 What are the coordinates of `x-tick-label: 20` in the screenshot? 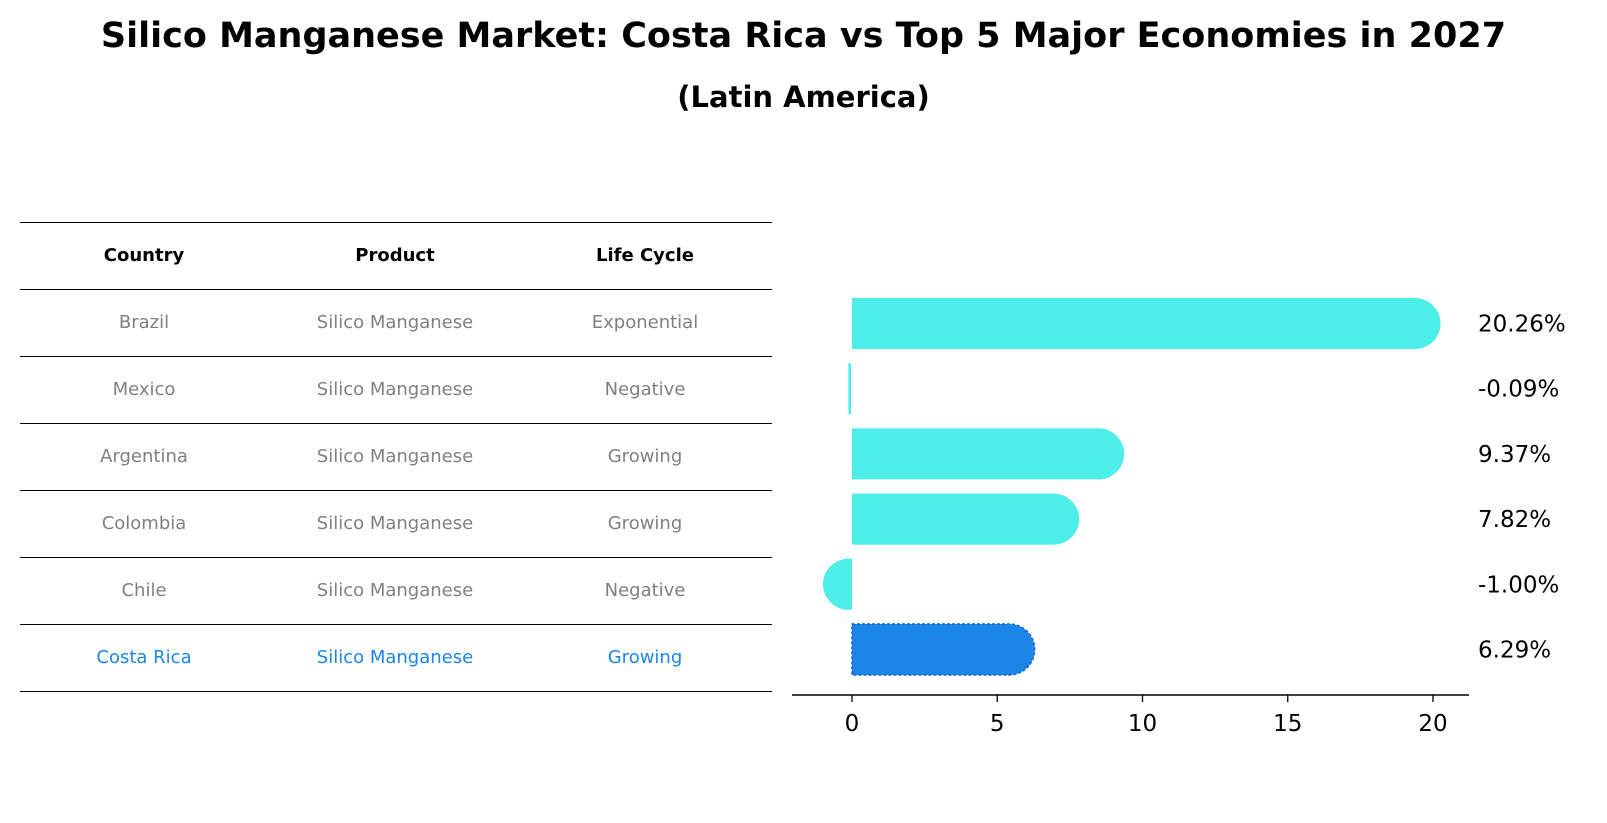 It's located at (1432, 724).